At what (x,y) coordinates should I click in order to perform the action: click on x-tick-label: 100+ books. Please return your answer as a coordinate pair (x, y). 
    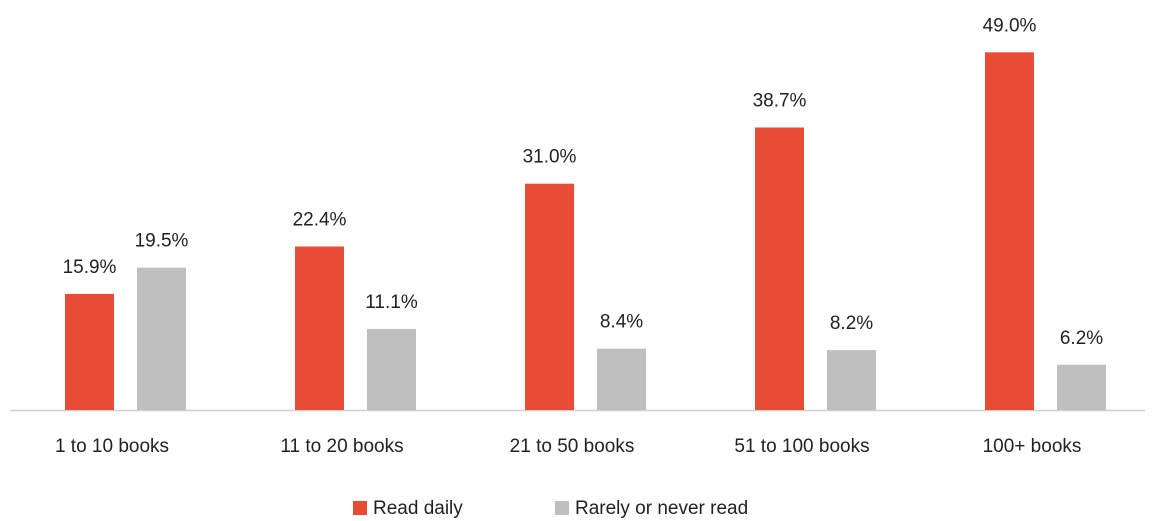
    Looking at the image, I should click on (1032, 446).